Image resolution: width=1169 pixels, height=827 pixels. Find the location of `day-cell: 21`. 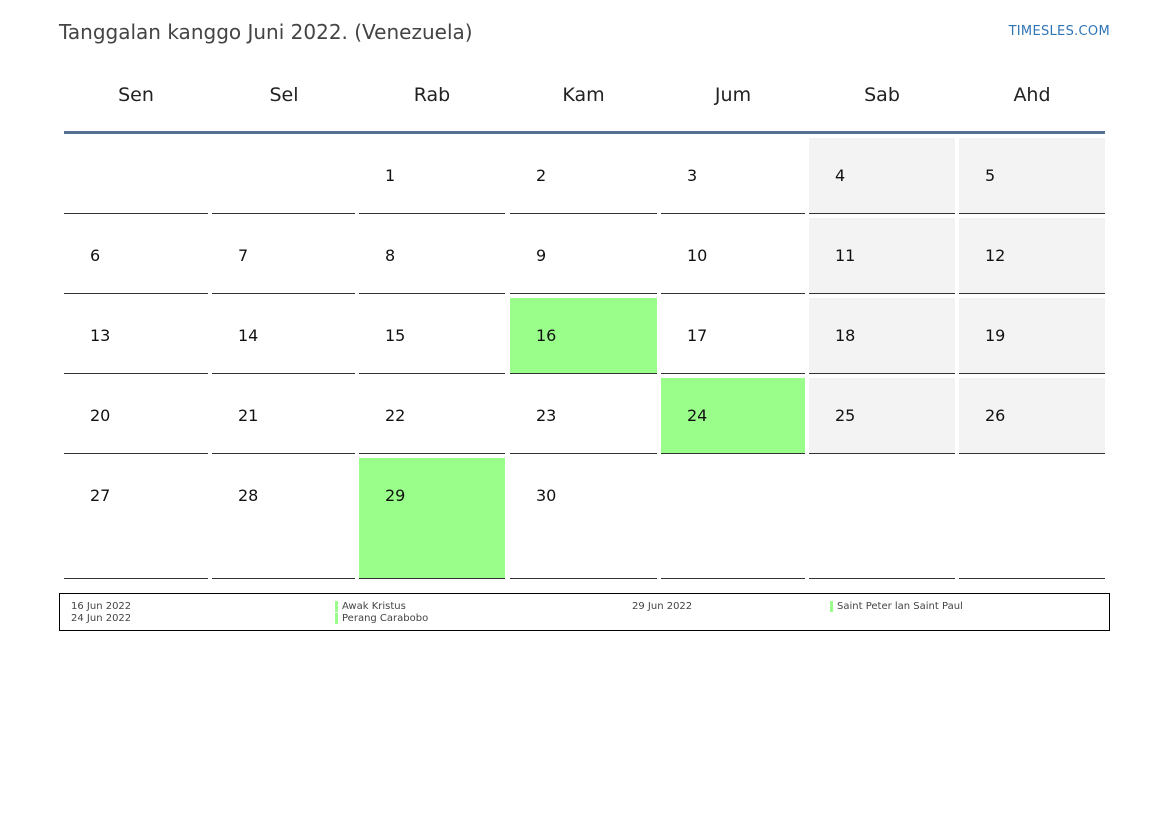

day-cell: 21 is located at coordinates (283, 416).